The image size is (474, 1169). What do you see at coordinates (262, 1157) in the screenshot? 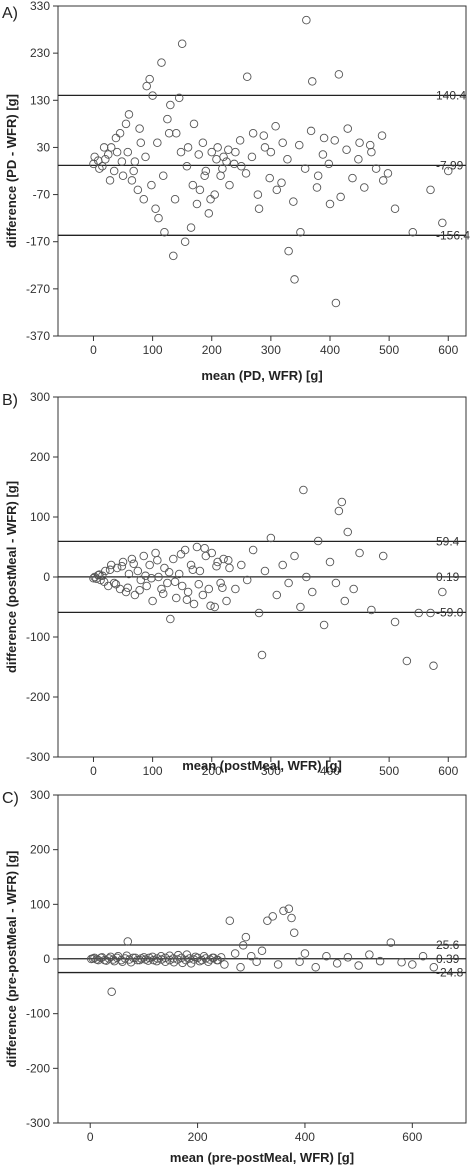
I see `x-axis-title: mean (pre-postMeal, WFR) [g]` at bounding box center [262, 1157].